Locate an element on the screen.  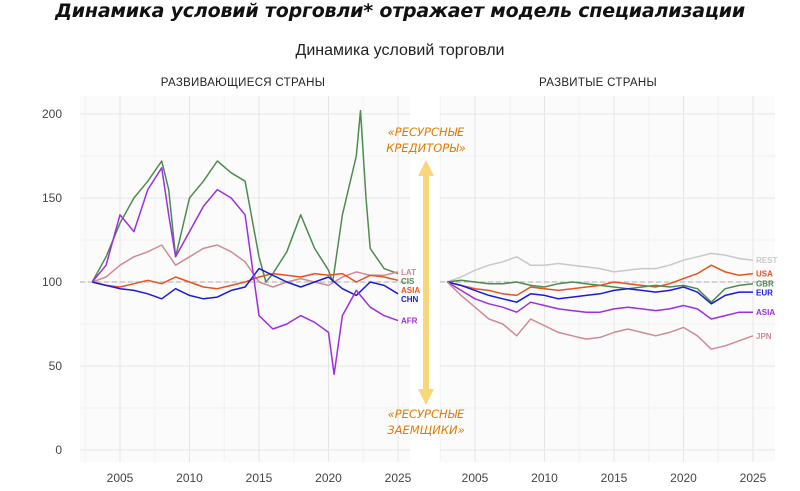
series-label-eur: EUR is located at coordinates (764, 293).